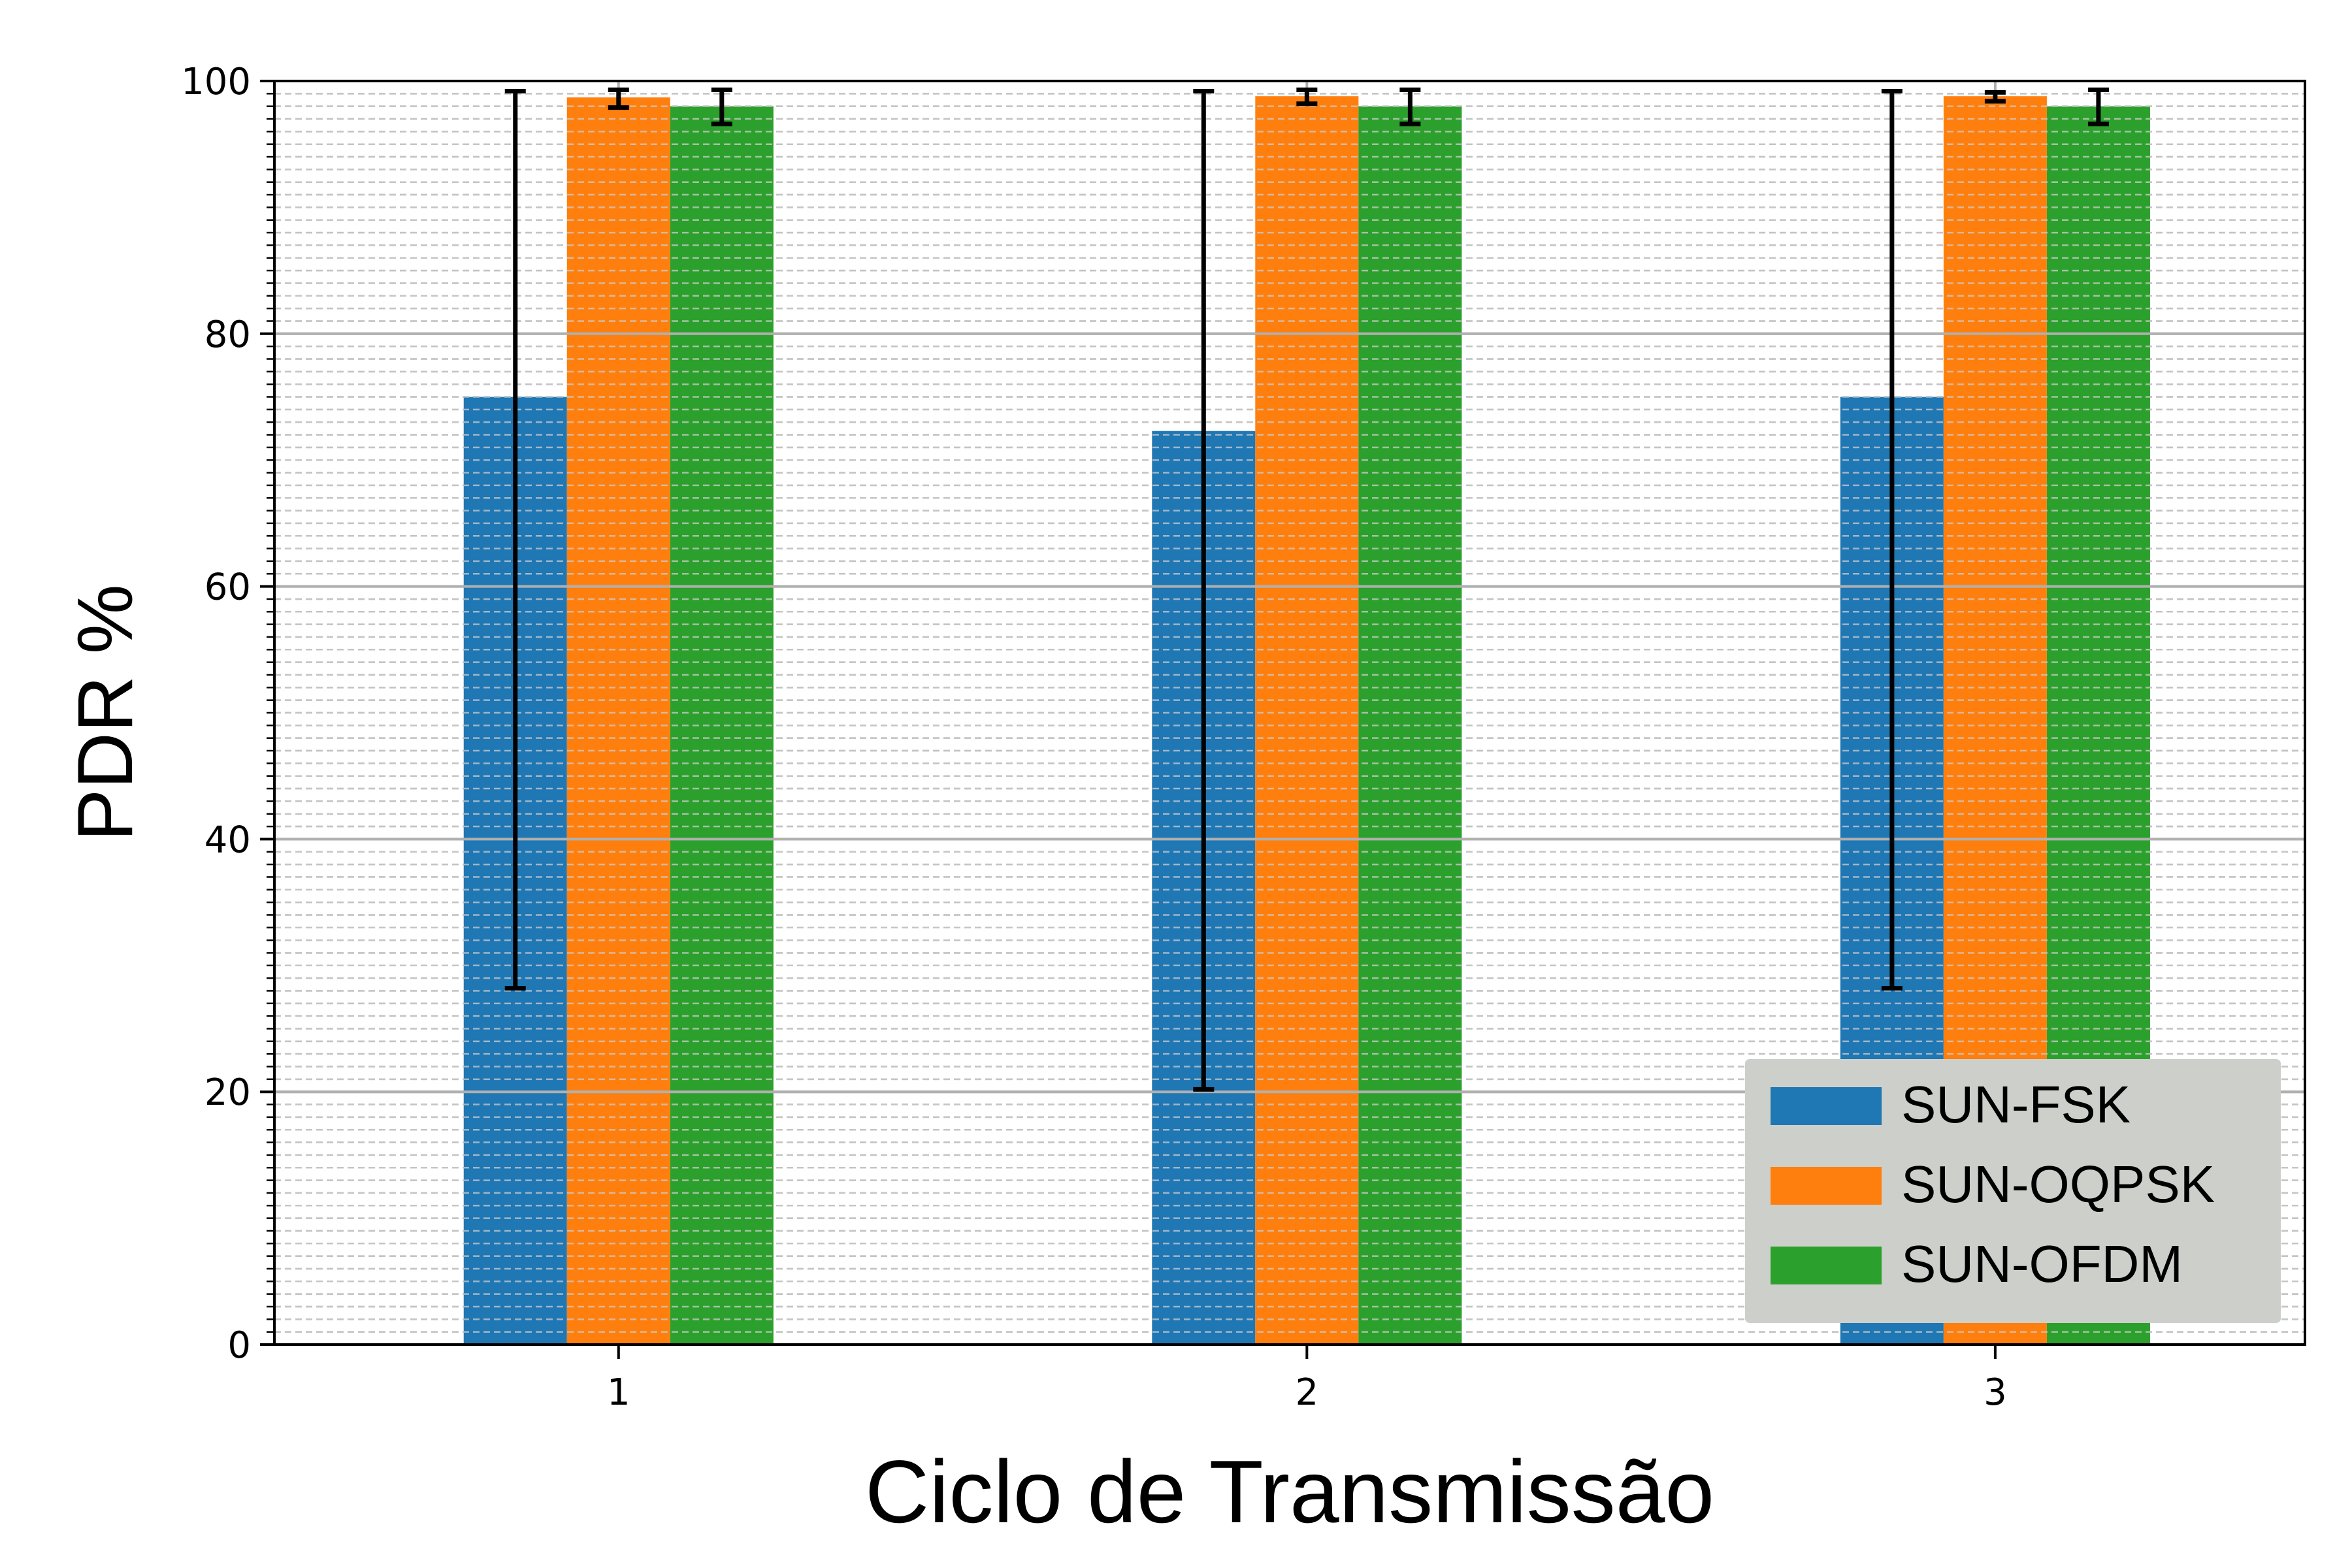 The image size is (2352, 1568). I want to click on legend-label-sun-oqpsk: SUN-OQPSK, so click(2058, 1184).